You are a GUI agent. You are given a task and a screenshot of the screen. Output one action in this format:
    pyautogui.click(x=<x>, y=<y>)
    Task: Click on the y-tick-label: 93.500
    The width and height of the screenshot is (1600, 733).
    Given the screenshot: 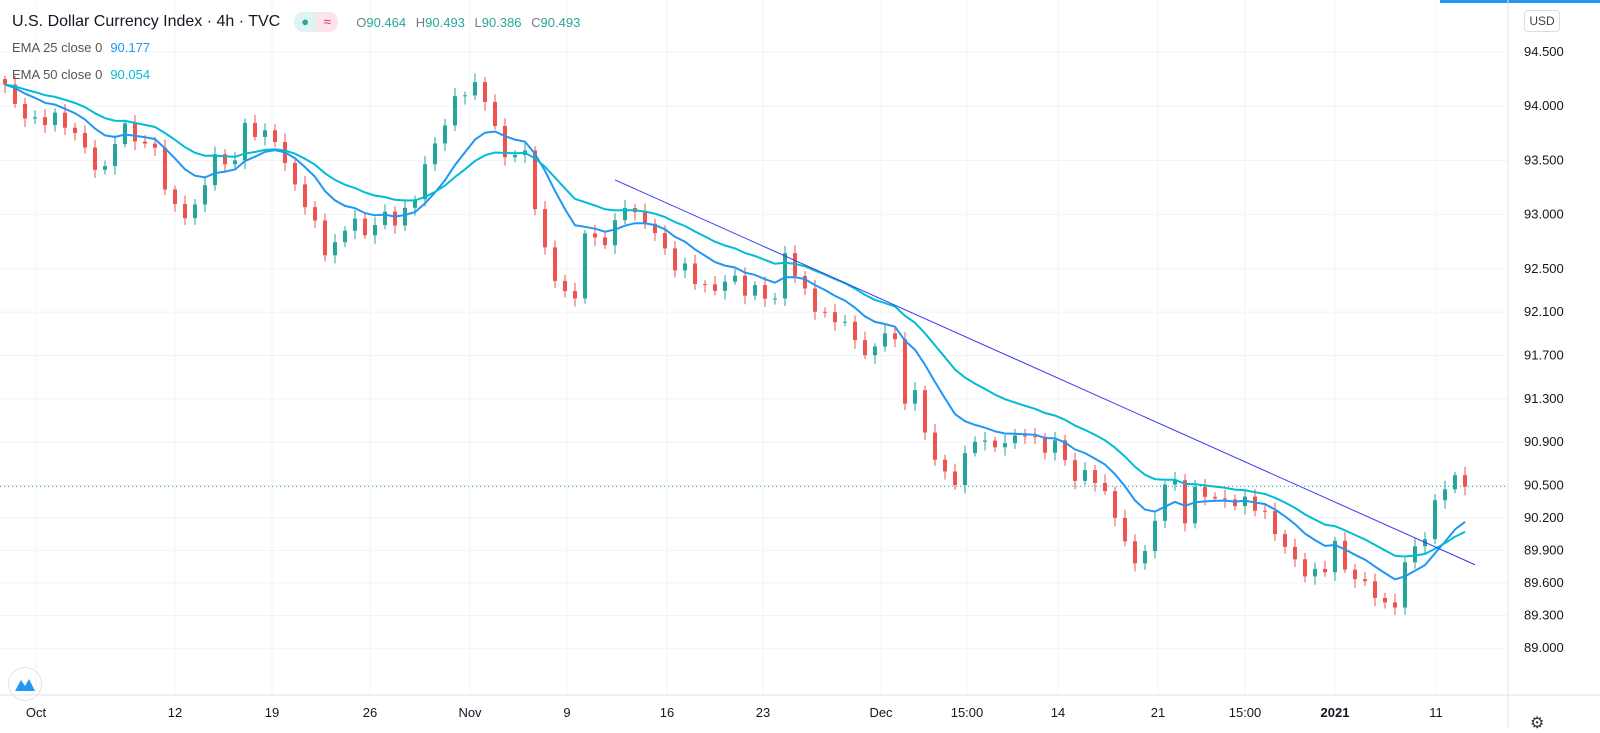 What is the action you would take?
    pyautogui.click(x=1544, y=159)
    